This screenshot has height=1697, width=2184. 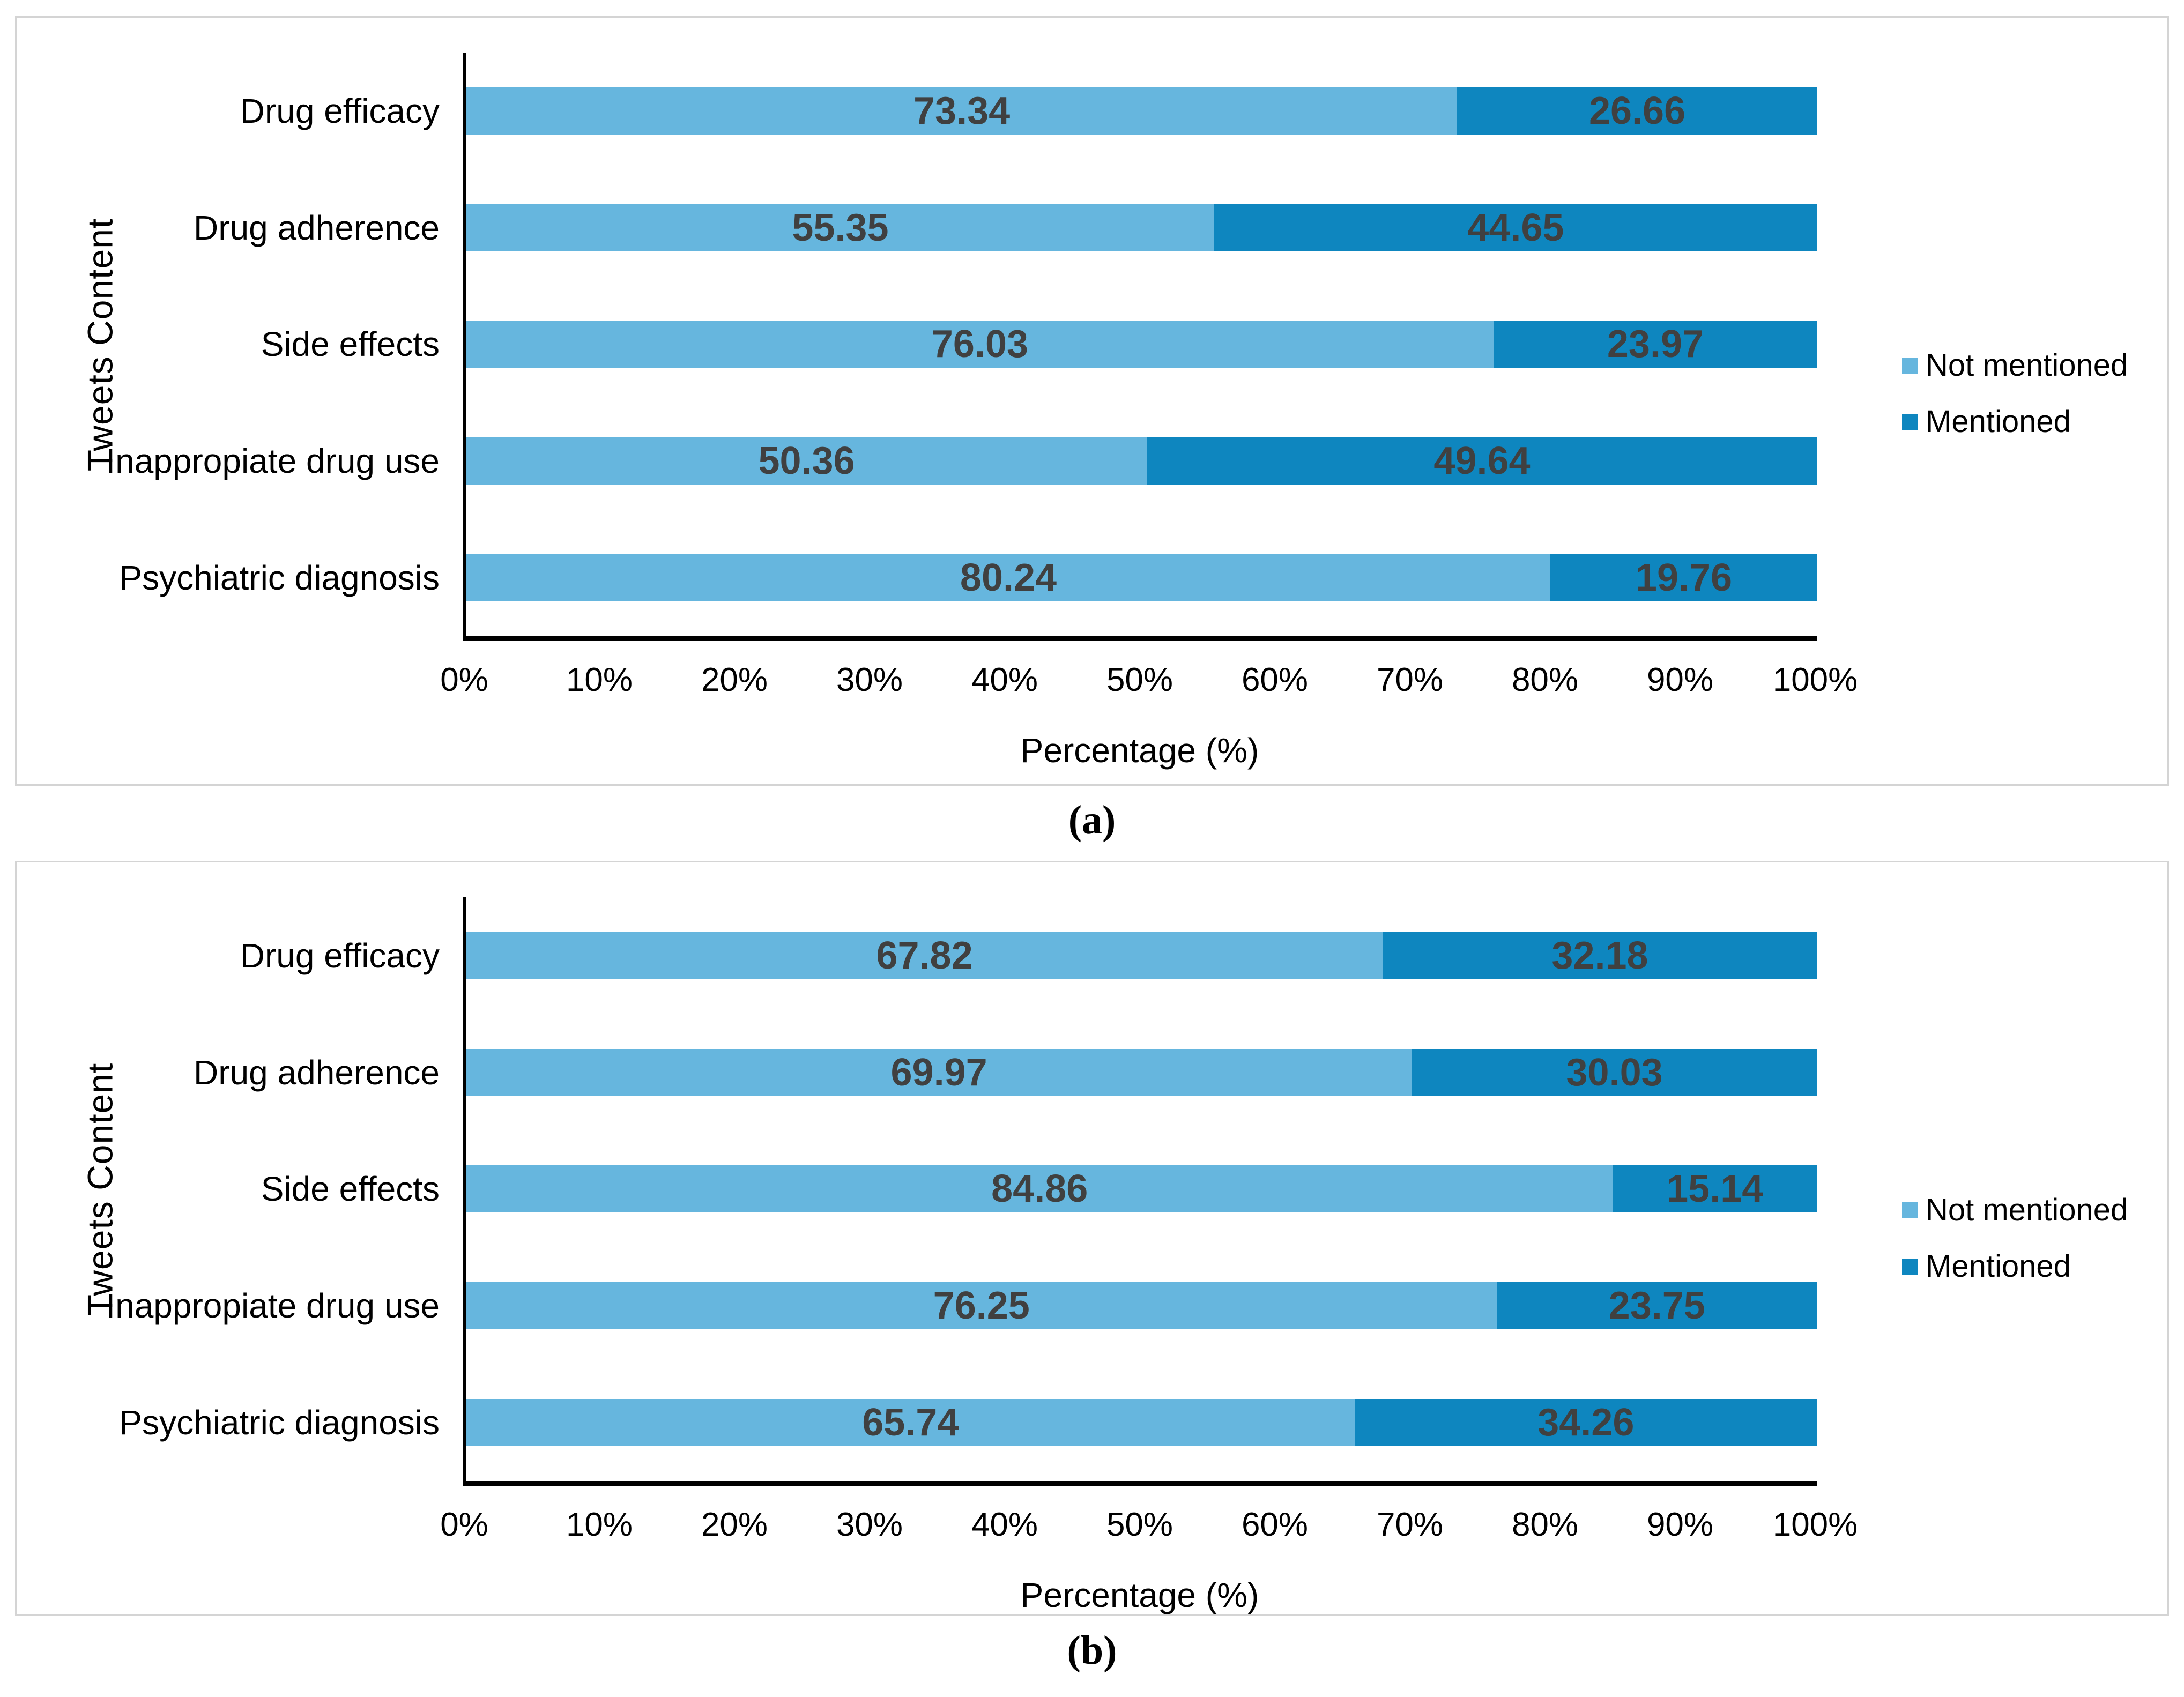 I want to click on value-label: 32.18, so click(x=1599, y=955).